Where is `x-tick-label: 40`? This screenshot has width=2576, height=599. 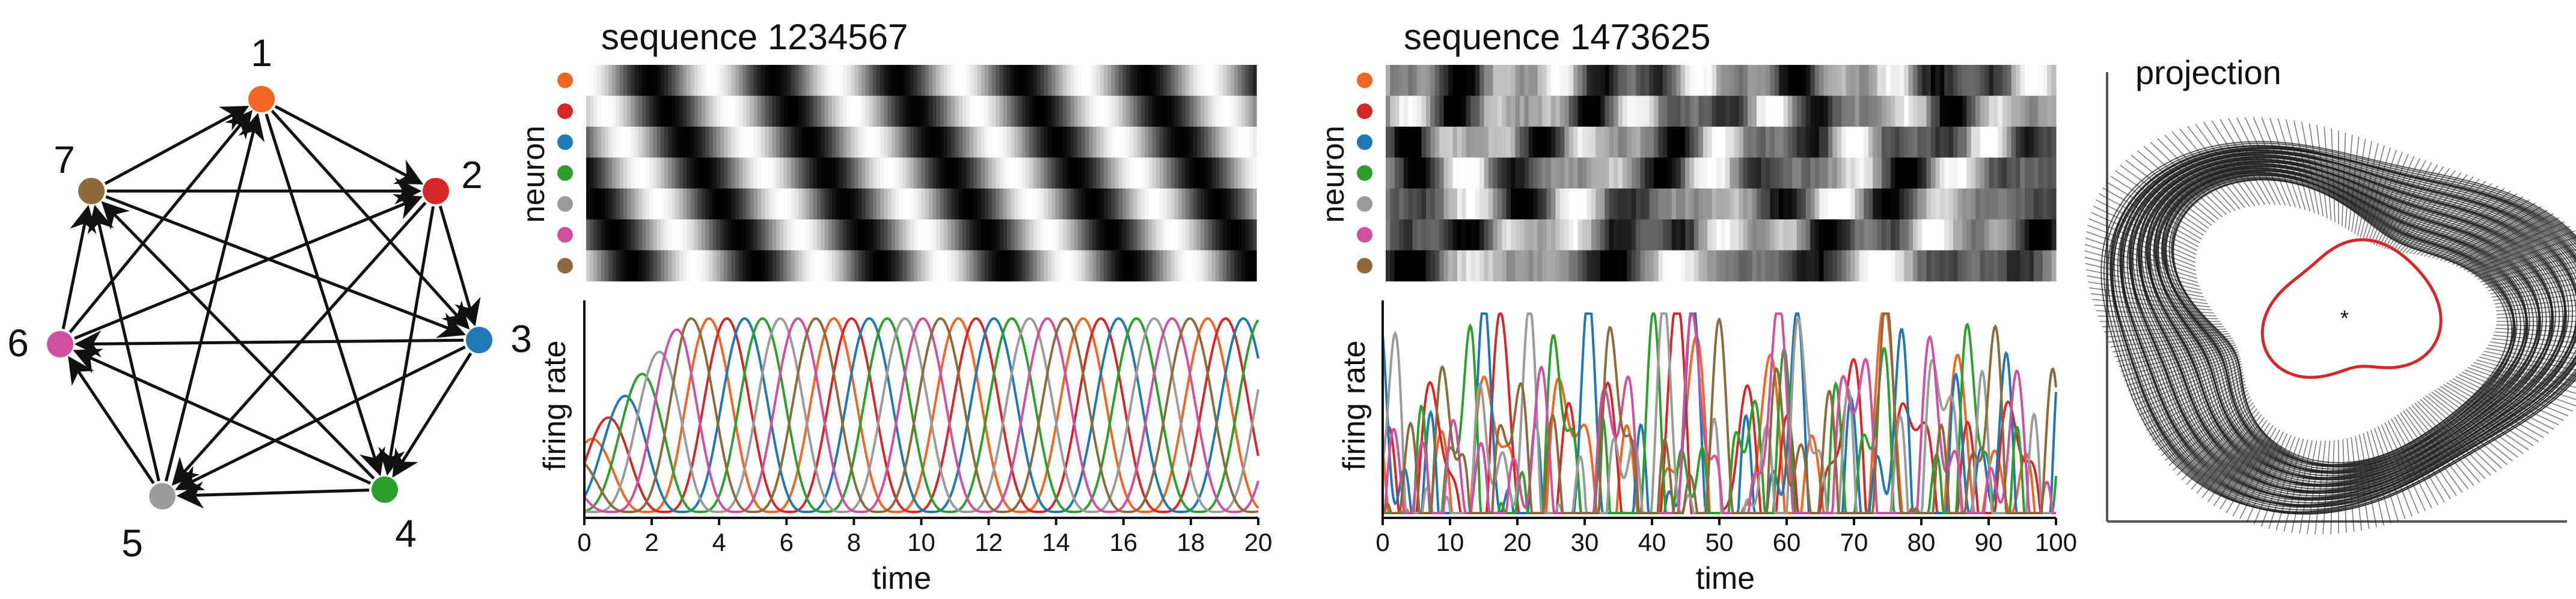 x-tick-label: 40 is located at coordinates (1652, 542).